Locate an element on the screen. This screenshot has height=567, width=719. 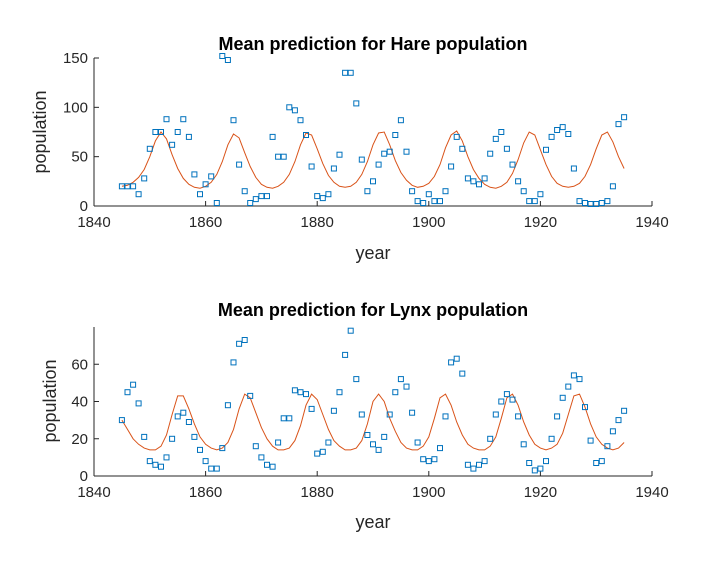
lynx-x-tick-label: 1940 is located at coordinates (651, 492).